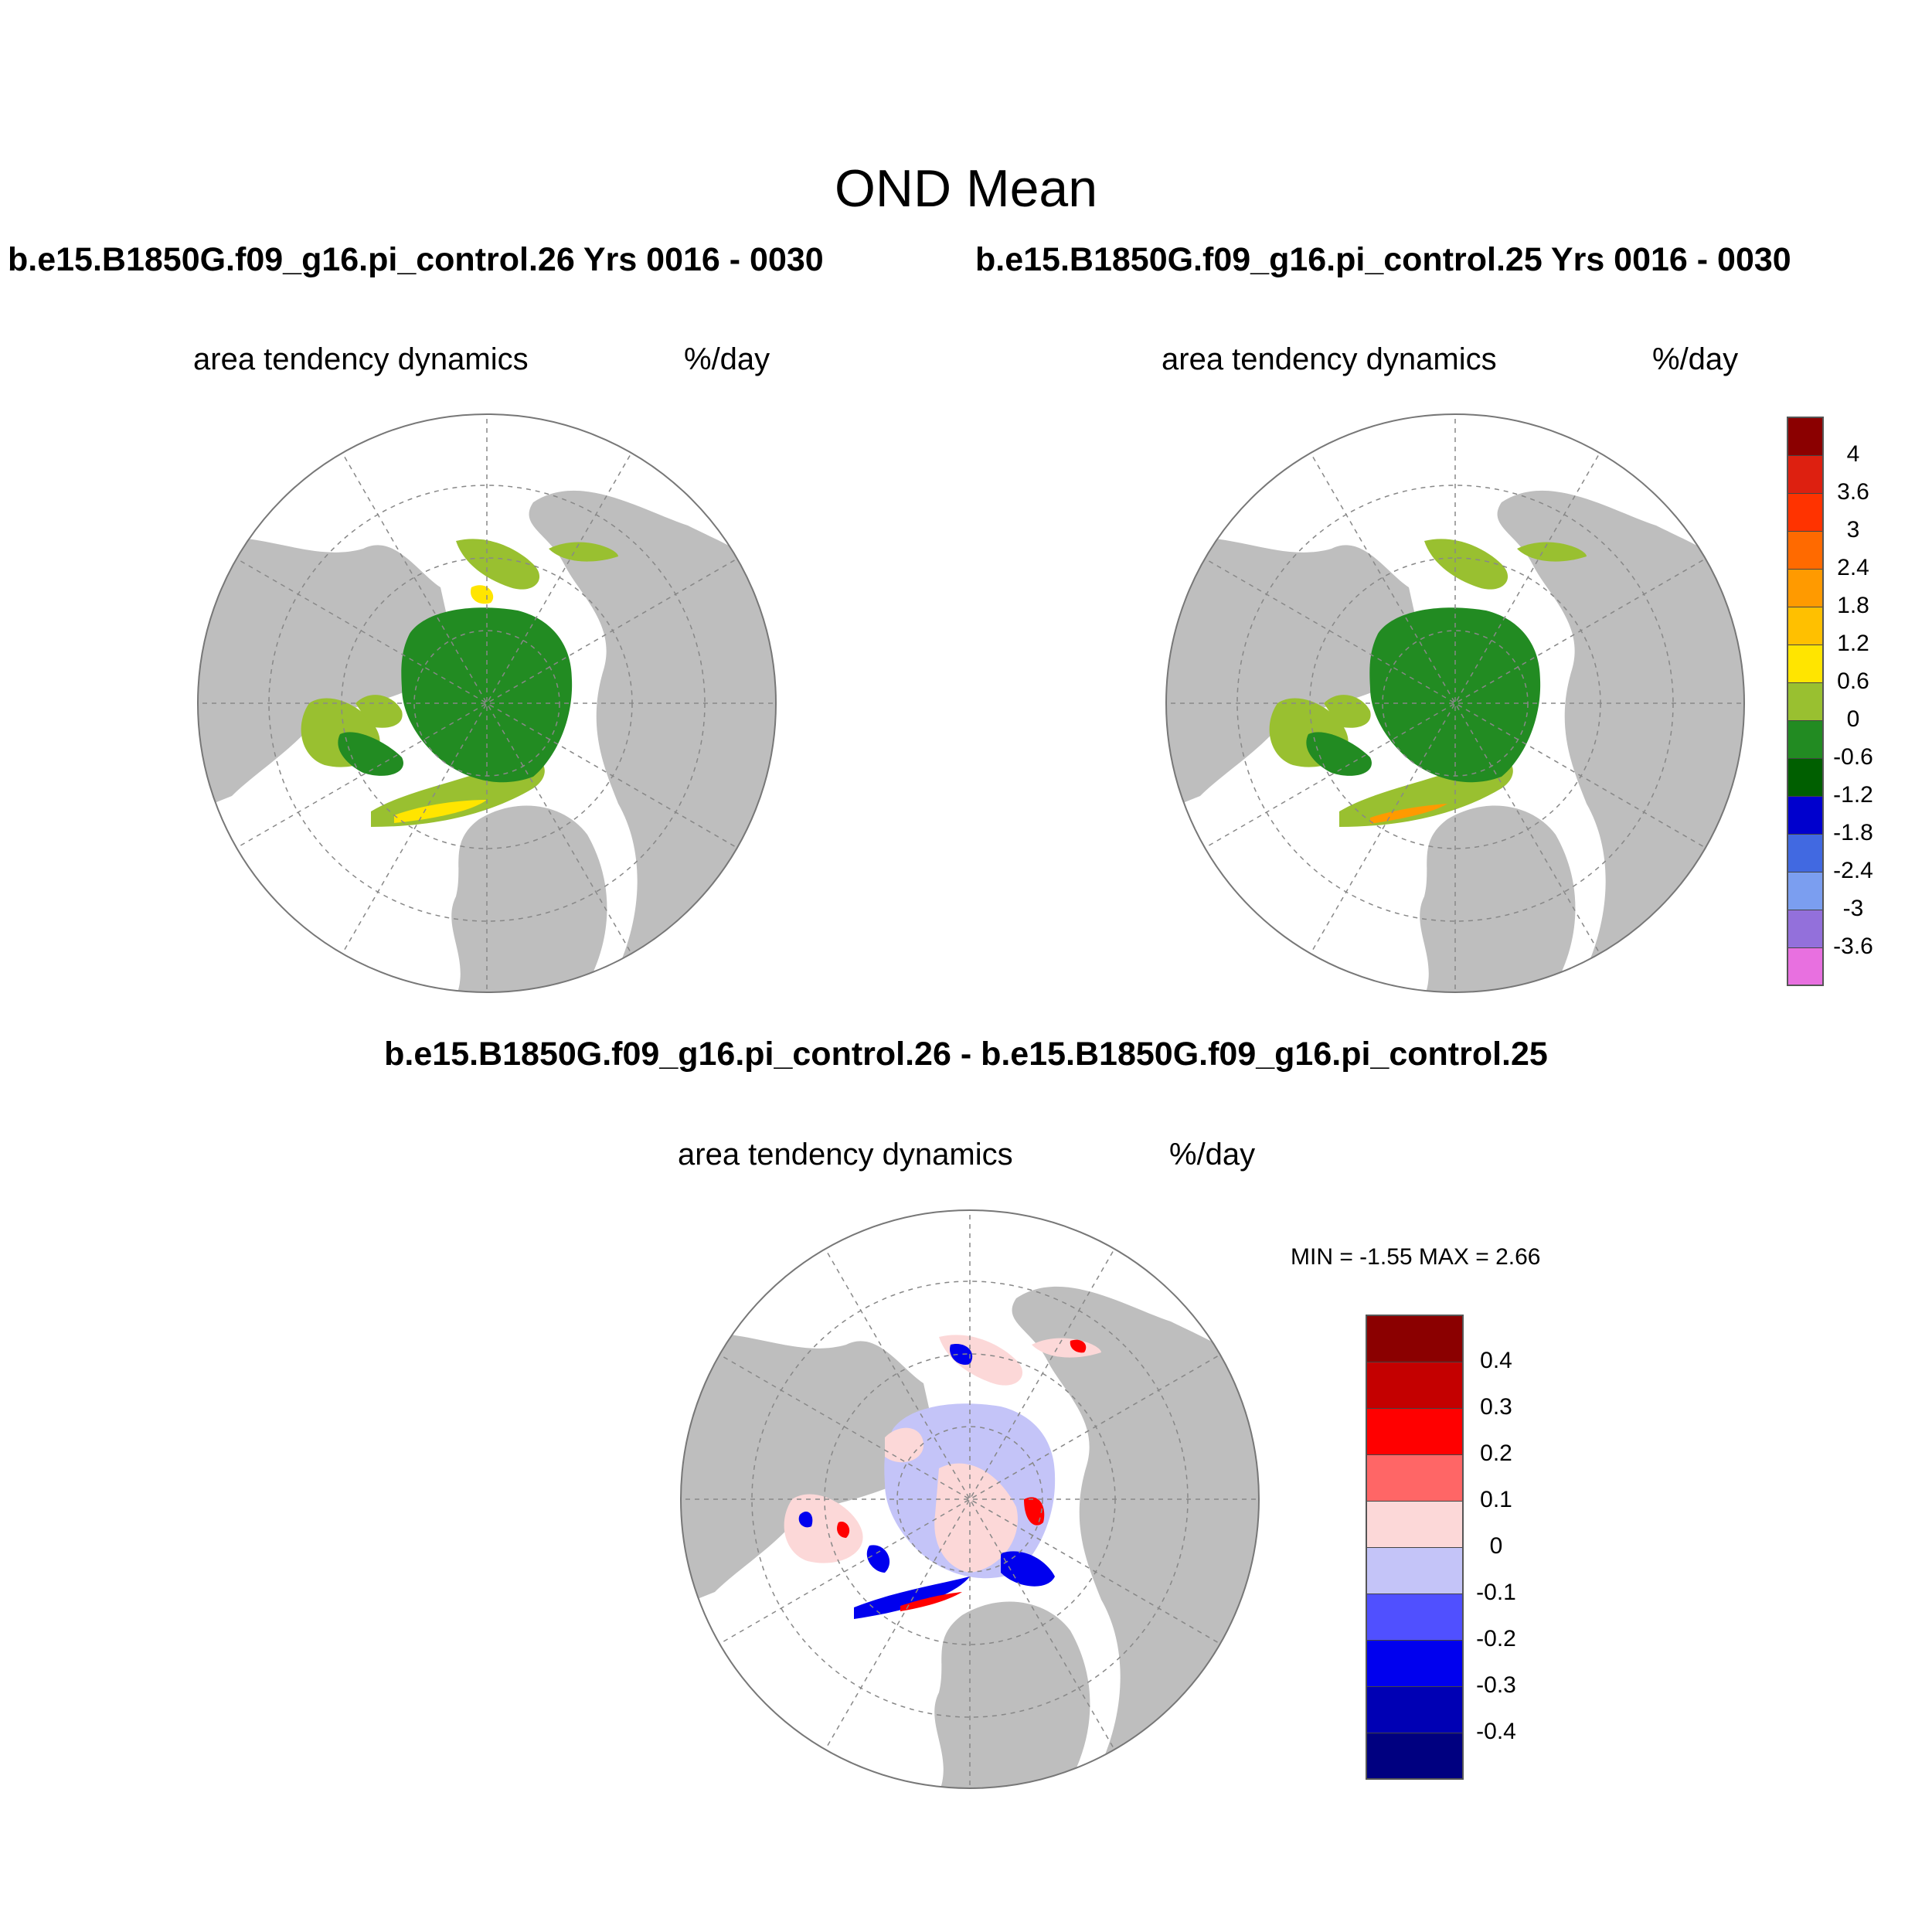 This screenshot has width=1932, height=1932. I want to click on colorbar-tick-label: 3.6, so click(1853, 492).